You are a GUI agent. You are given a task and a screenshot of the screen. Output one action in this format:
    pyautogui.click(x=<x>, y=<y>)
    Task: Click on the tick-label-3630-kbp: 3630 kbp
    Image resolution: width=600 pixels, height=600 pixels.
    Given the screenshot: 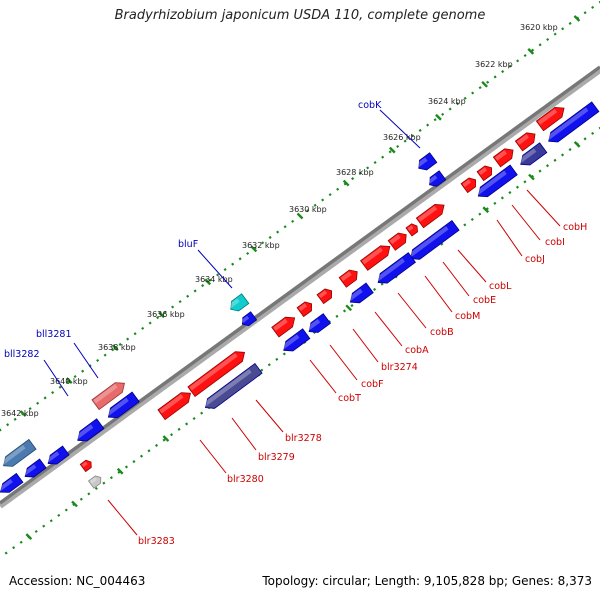 What is the action you would take?
    pyautogui.click(x=308, y=209)
    